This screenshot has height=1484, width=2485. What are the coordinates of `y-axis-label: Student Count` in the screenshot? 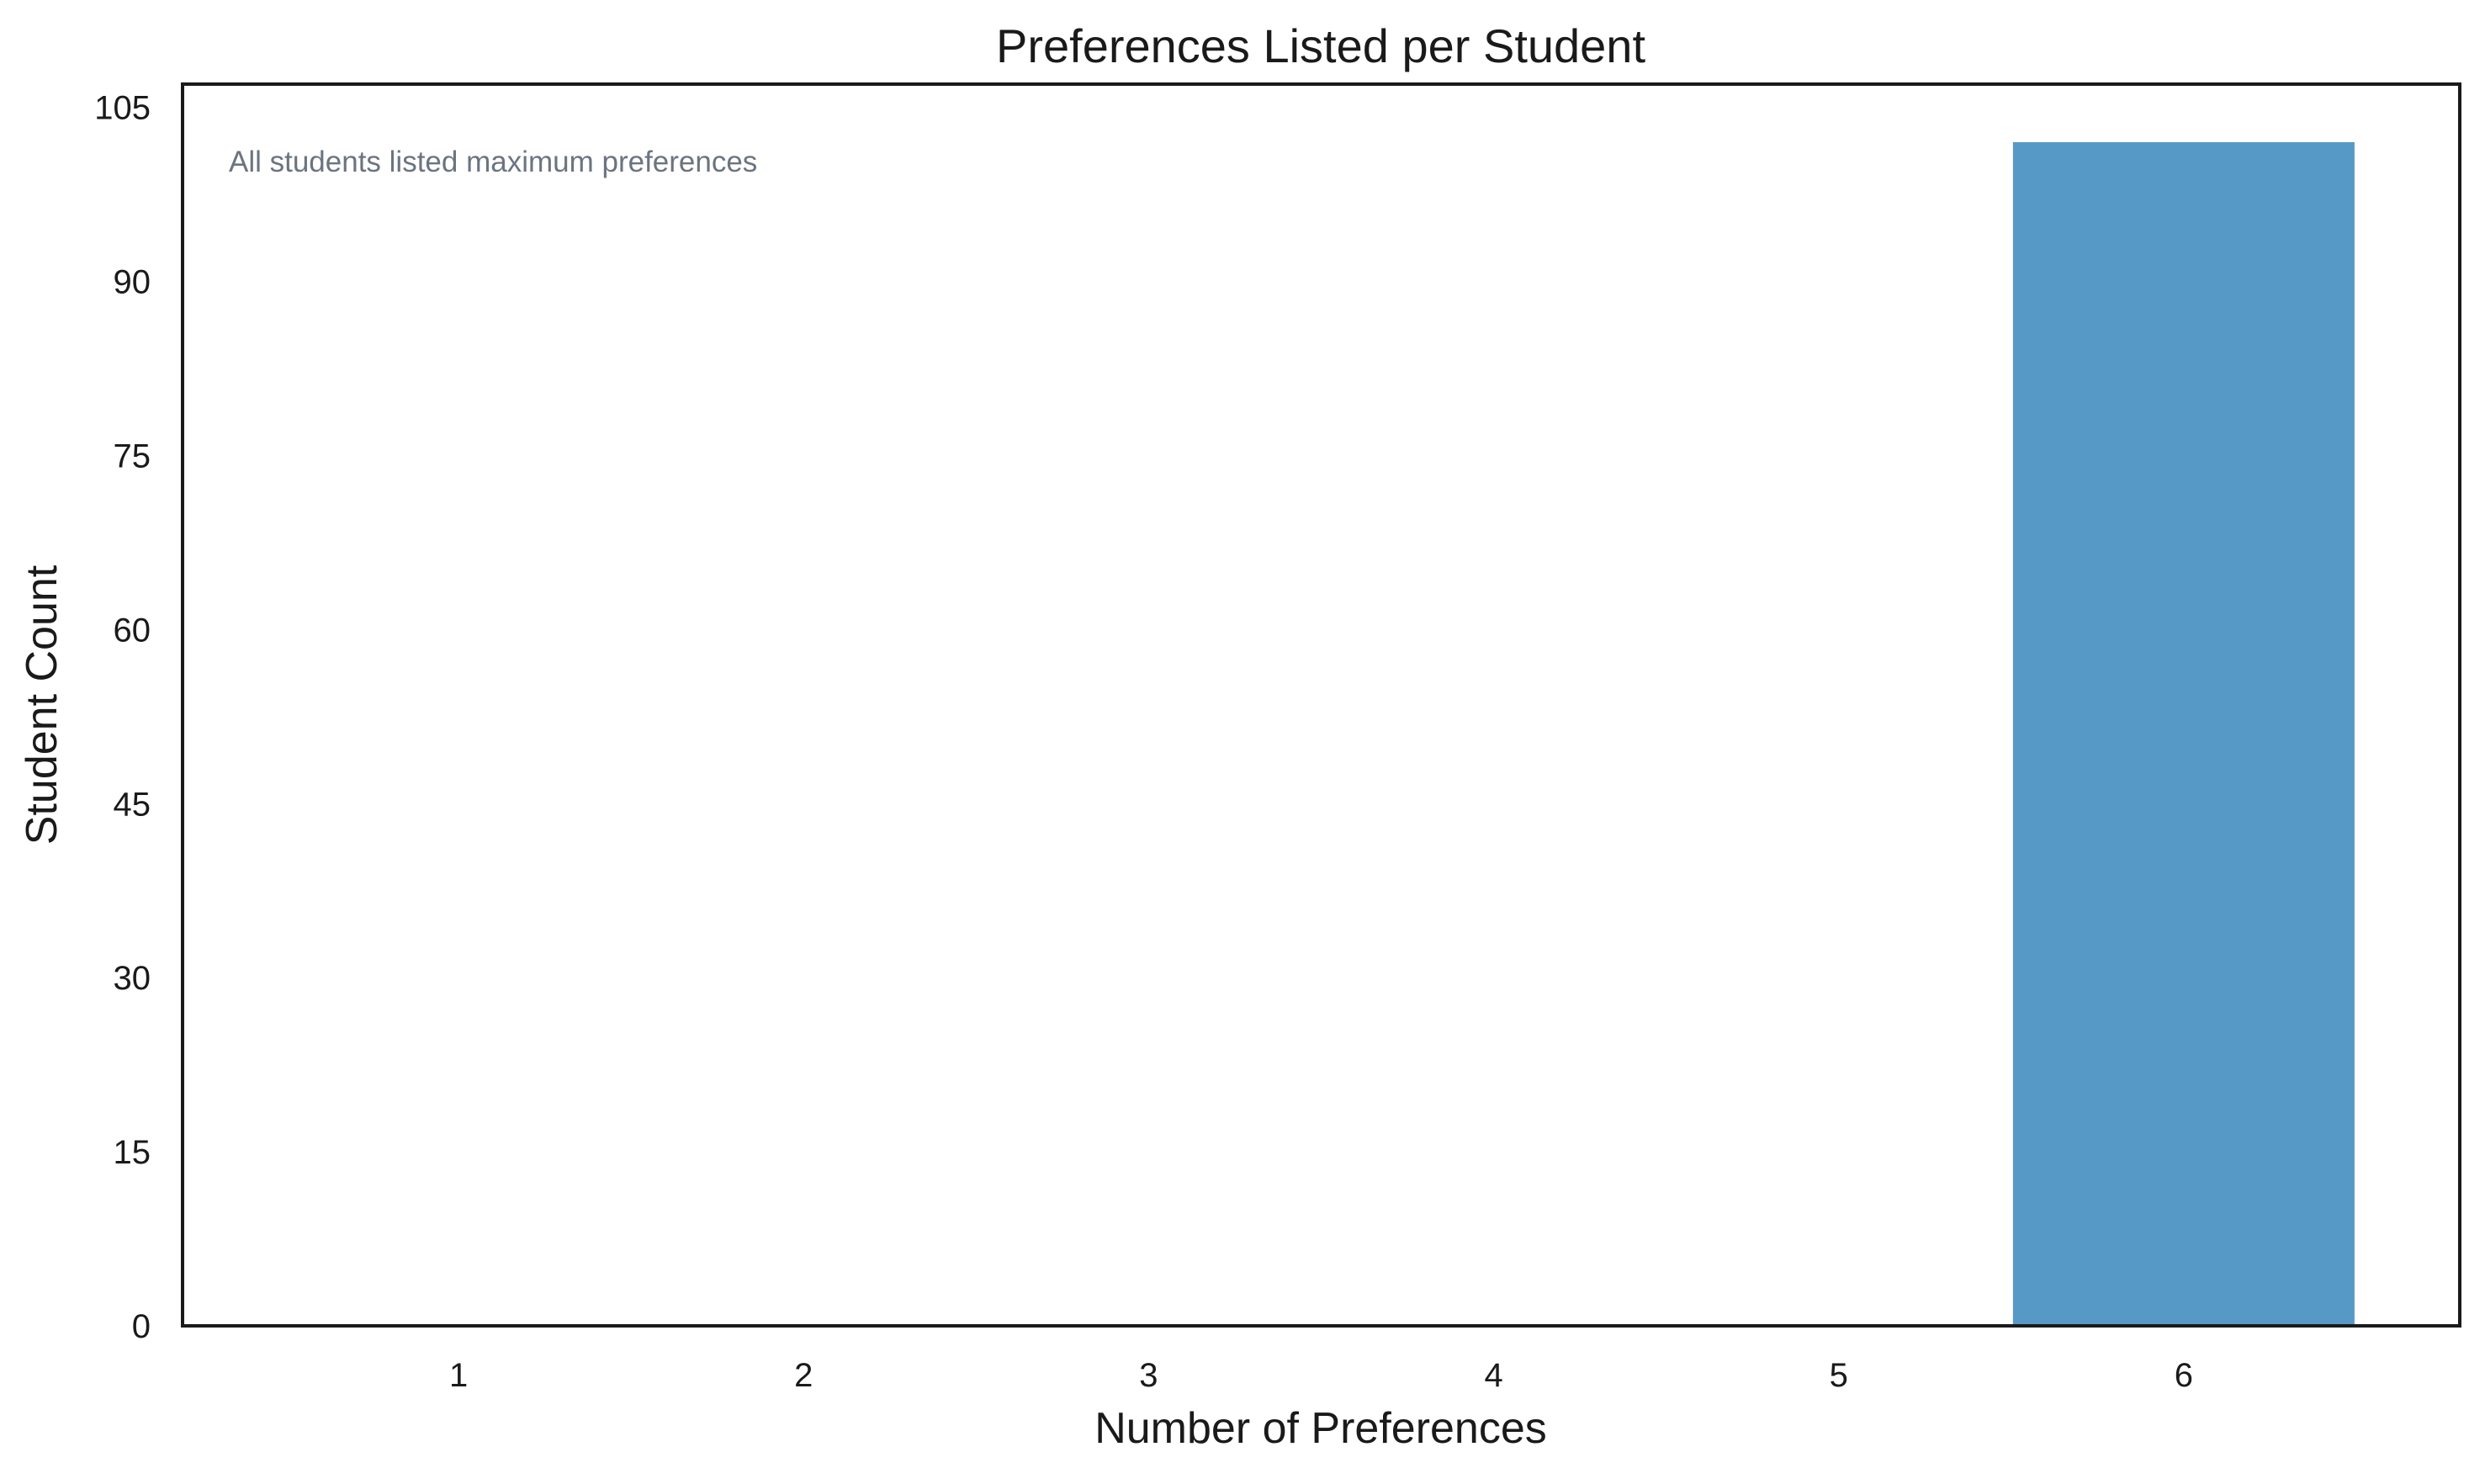 It's located at (42, 704).